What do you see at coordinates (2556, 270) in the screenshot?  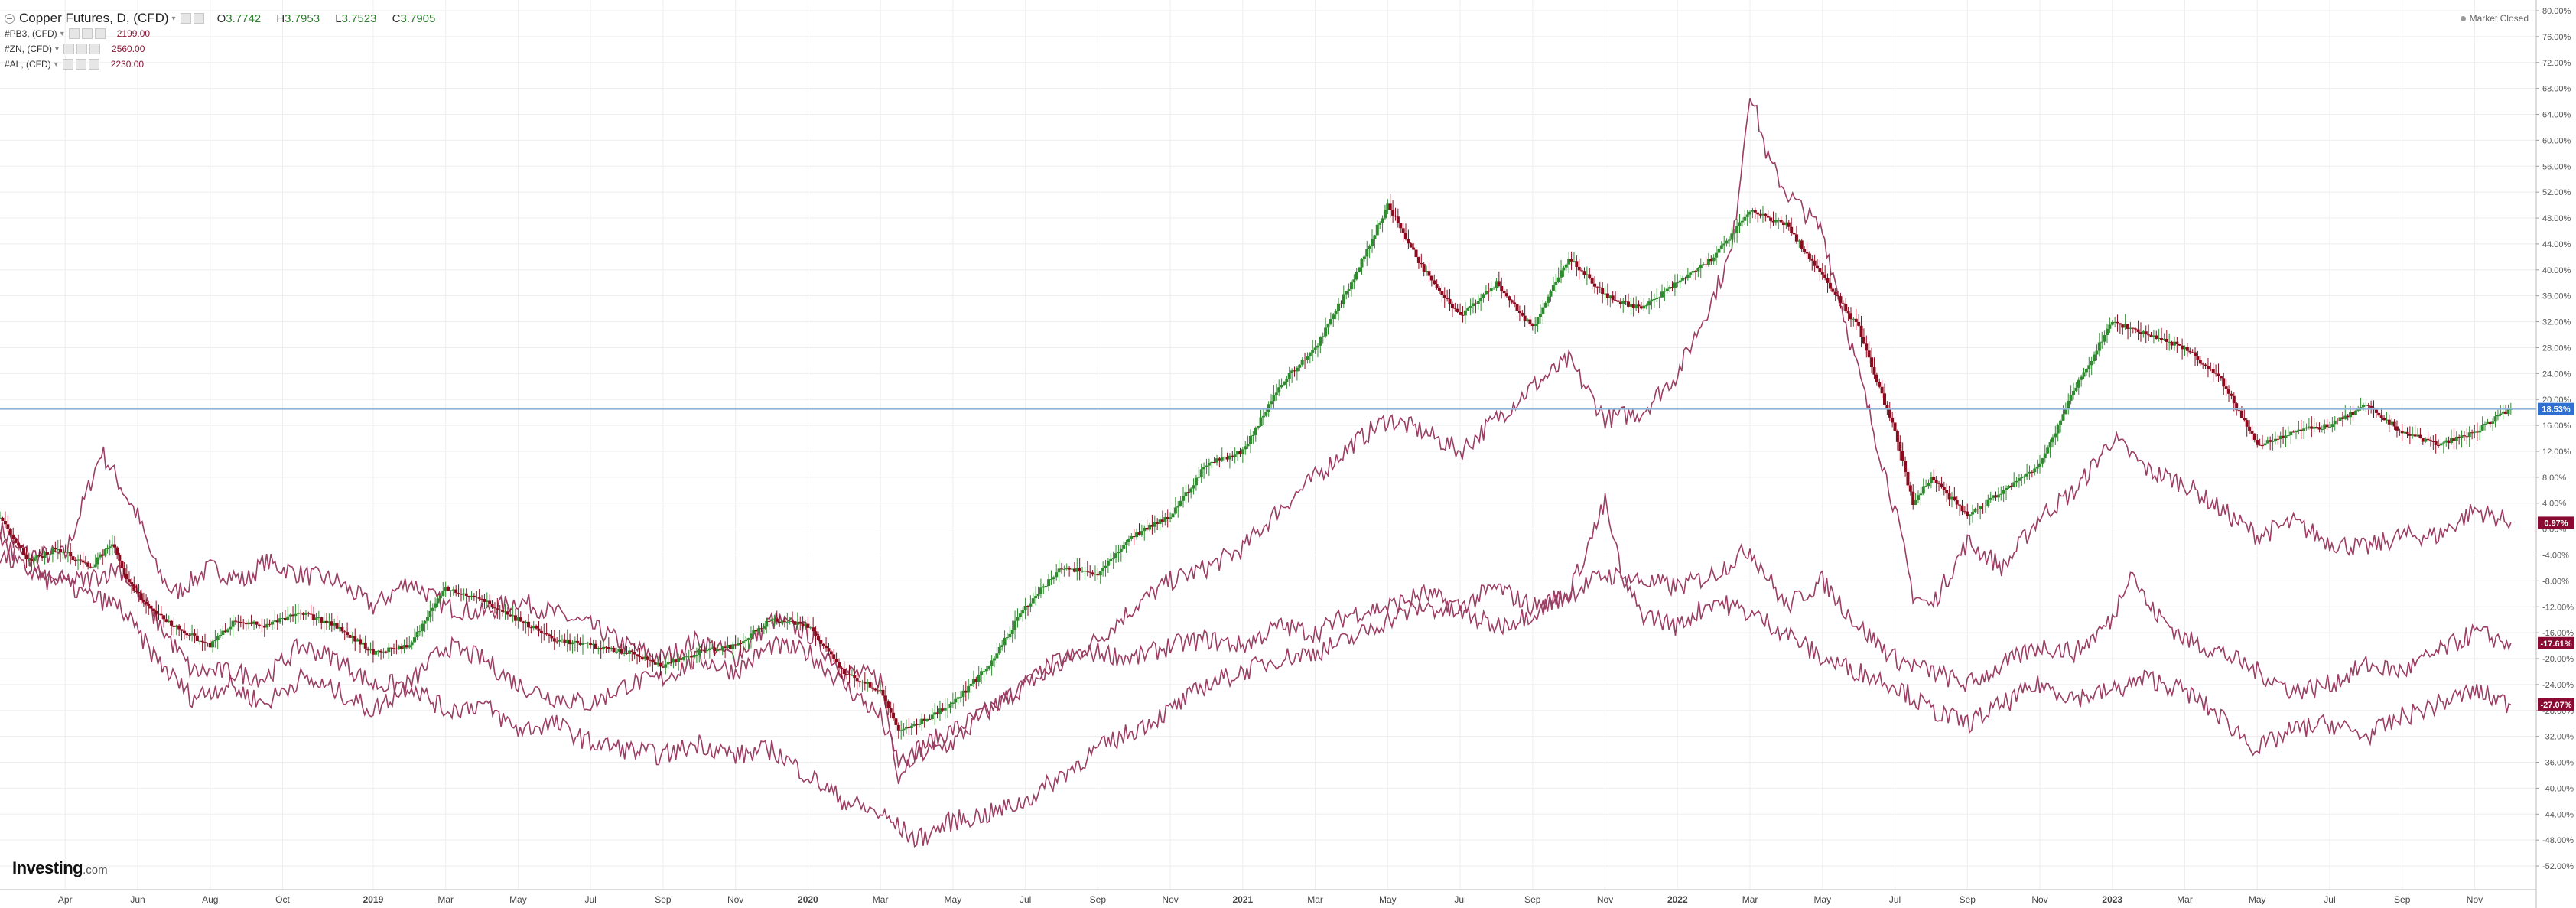 I see `y-tick-label: 40.00%` at bounding box center [2556, 270].